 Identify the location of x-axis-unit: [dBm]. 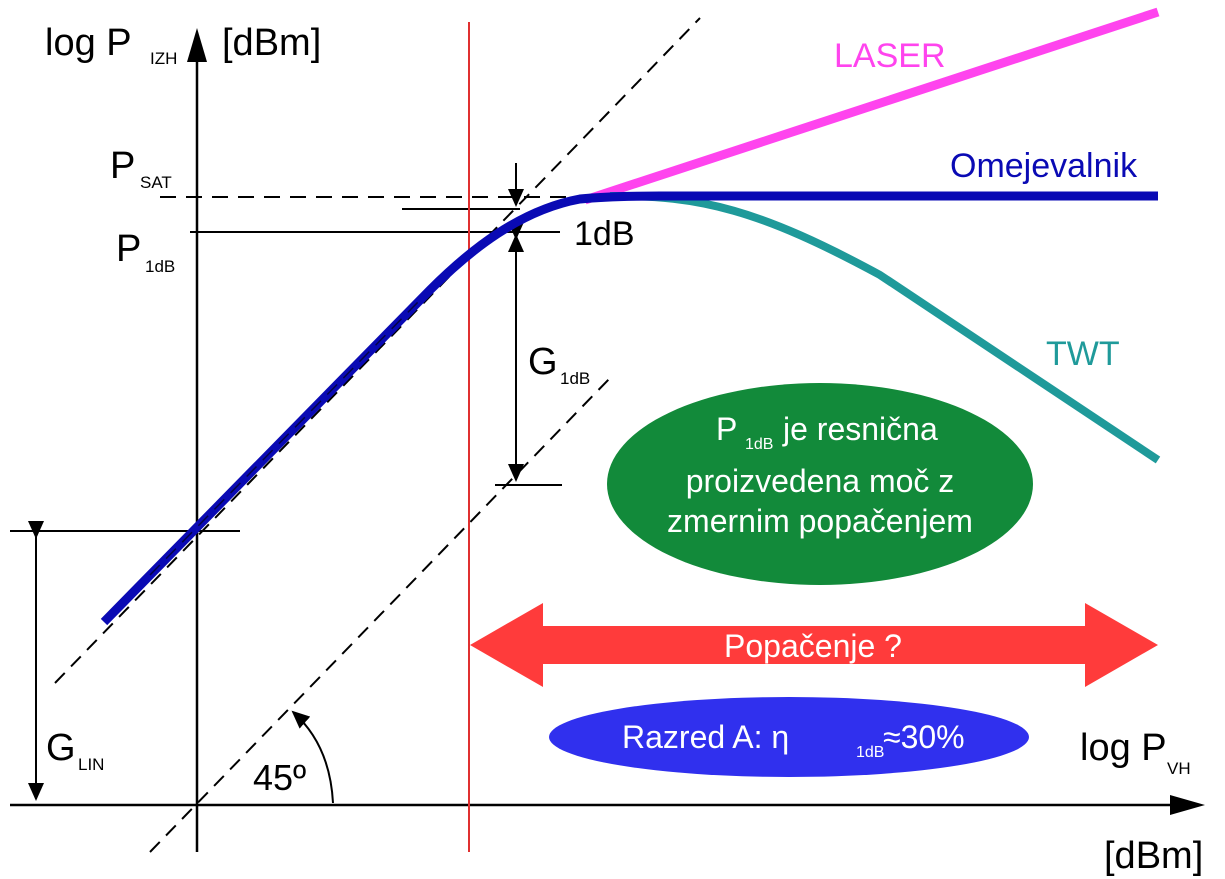
(1153, 856).